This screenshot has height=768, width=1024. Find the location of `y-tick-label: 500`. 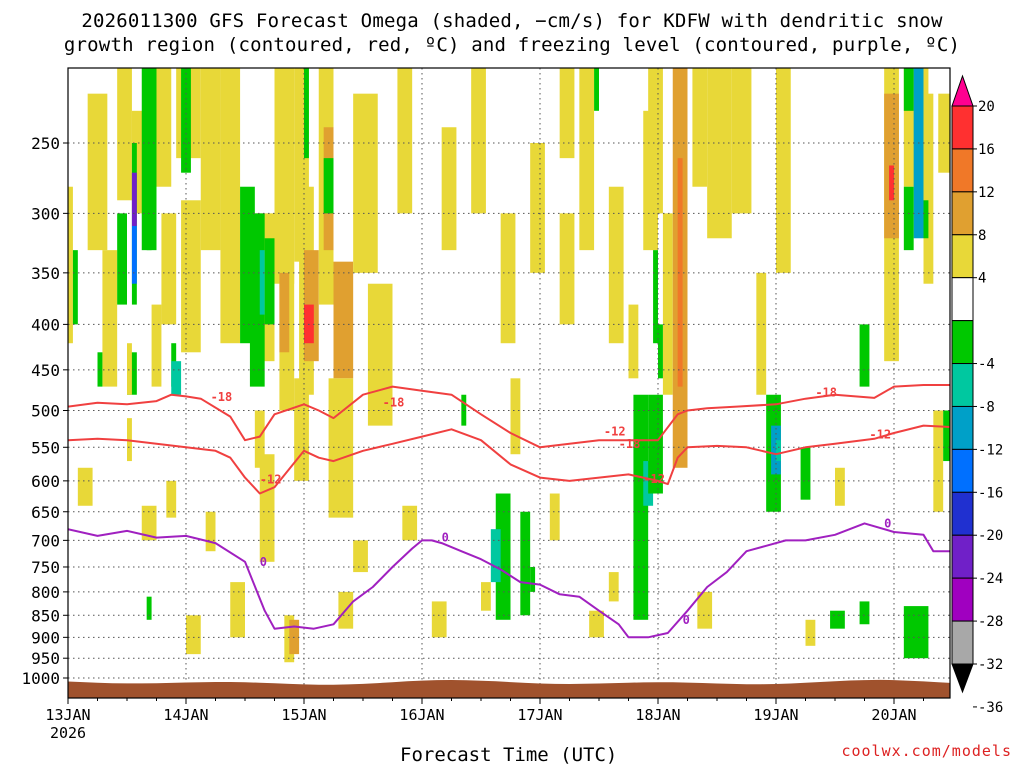

y-tick-label: 500 is located at coordinates (45, 411).